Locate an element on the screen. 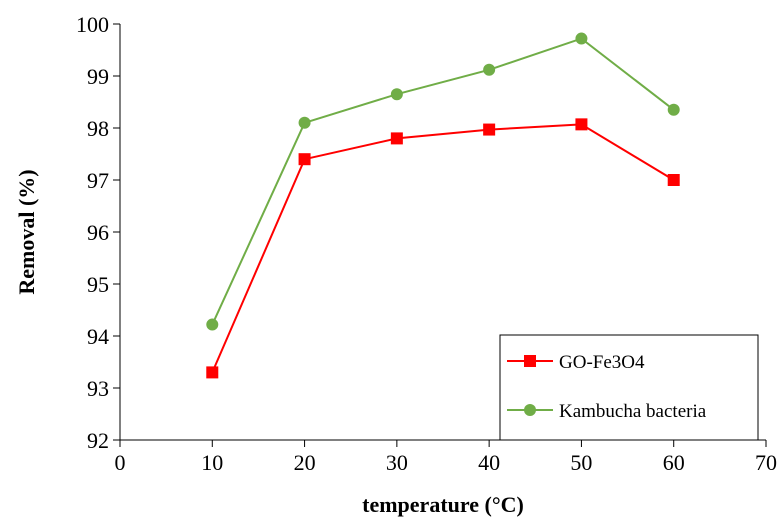 The image size is (784, 519). y-tick-label: 94 is located at coordinates (98, 336).